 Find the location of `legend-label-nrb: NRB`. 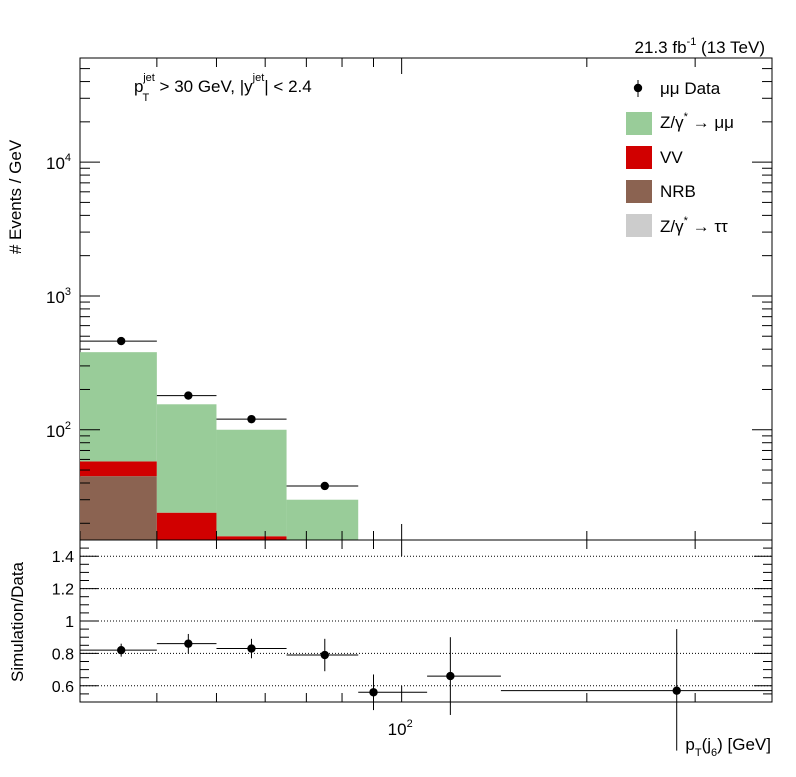

legend-label-nrb: NRB is located at coordinates (678, 191).